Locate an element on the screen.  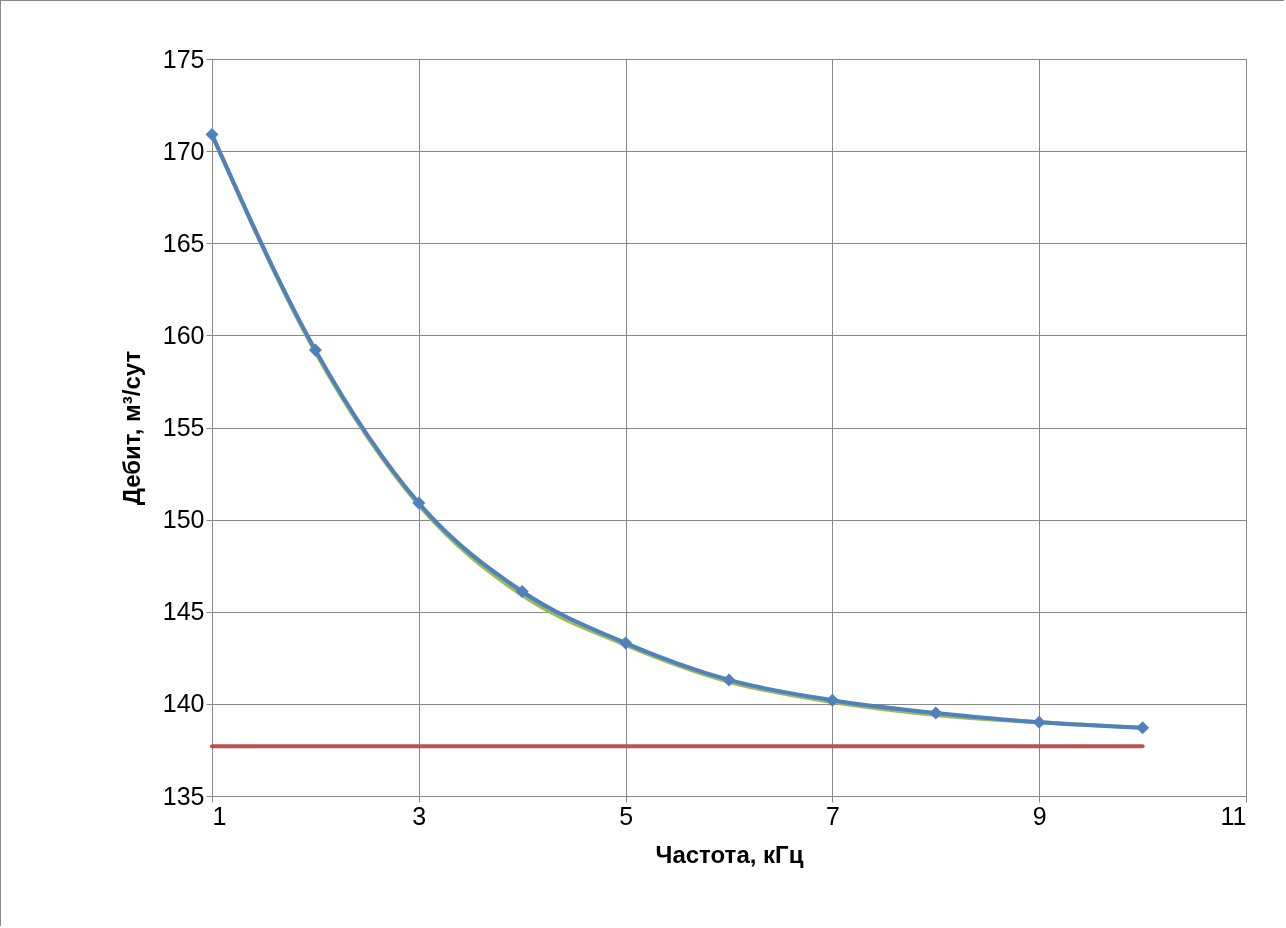
y-tick-label: 140 is located at coordinates (183, 703).